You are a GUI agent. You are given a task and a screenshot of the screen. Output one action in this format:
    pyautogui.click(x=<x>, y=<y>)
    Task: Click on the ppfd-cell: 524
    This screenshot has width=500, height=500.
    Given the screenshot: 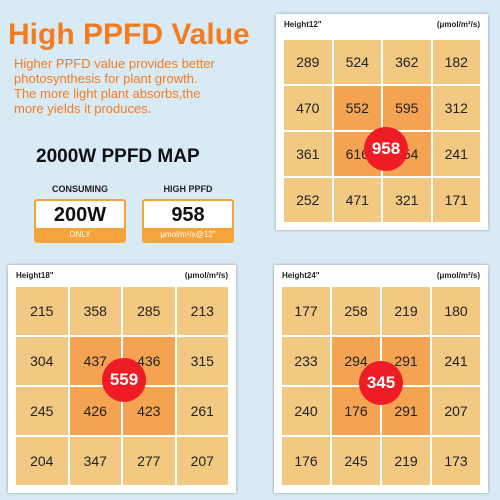 What is the action you would take?
    pyautogui.click(x=357, y=62)
    